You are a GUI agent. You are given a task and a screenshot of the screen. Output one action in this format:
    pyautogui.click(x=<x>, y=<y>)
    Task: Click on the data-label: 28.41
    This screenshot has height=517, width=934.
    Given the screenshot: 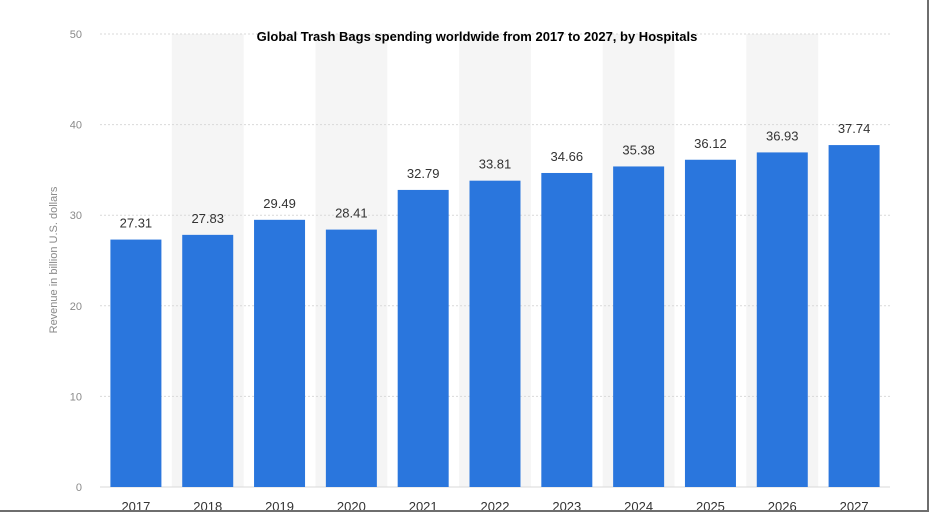 What is the action you would take?
    pyautogui.click(x=351, y=213)
    